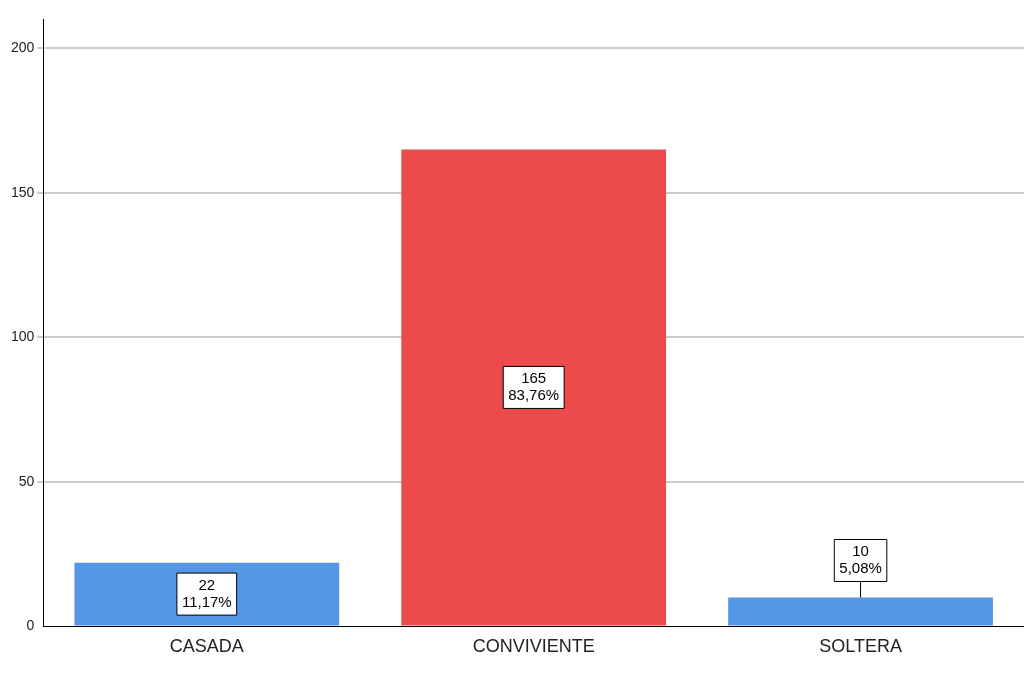 Image resolution: width=1032 pixels, height=679 pixels. I want to click on y-tick-label: 50, so click(26, 480).